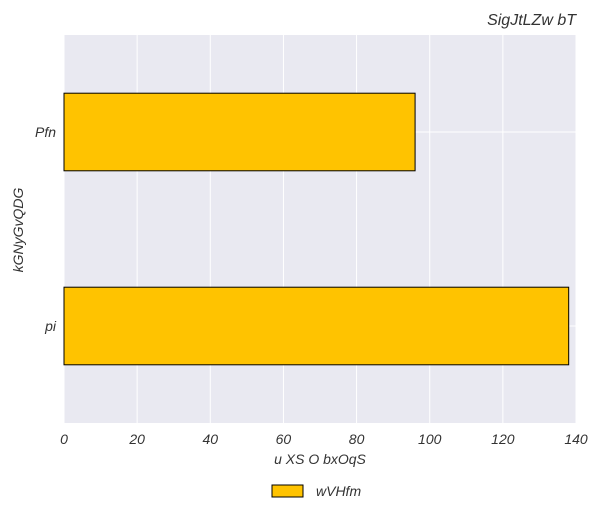 The height and width of the screenshot is (525, 600). Describe the element at coordinates (50, 326) in the screenshot. I see `y-tick-label: pi` at that location.